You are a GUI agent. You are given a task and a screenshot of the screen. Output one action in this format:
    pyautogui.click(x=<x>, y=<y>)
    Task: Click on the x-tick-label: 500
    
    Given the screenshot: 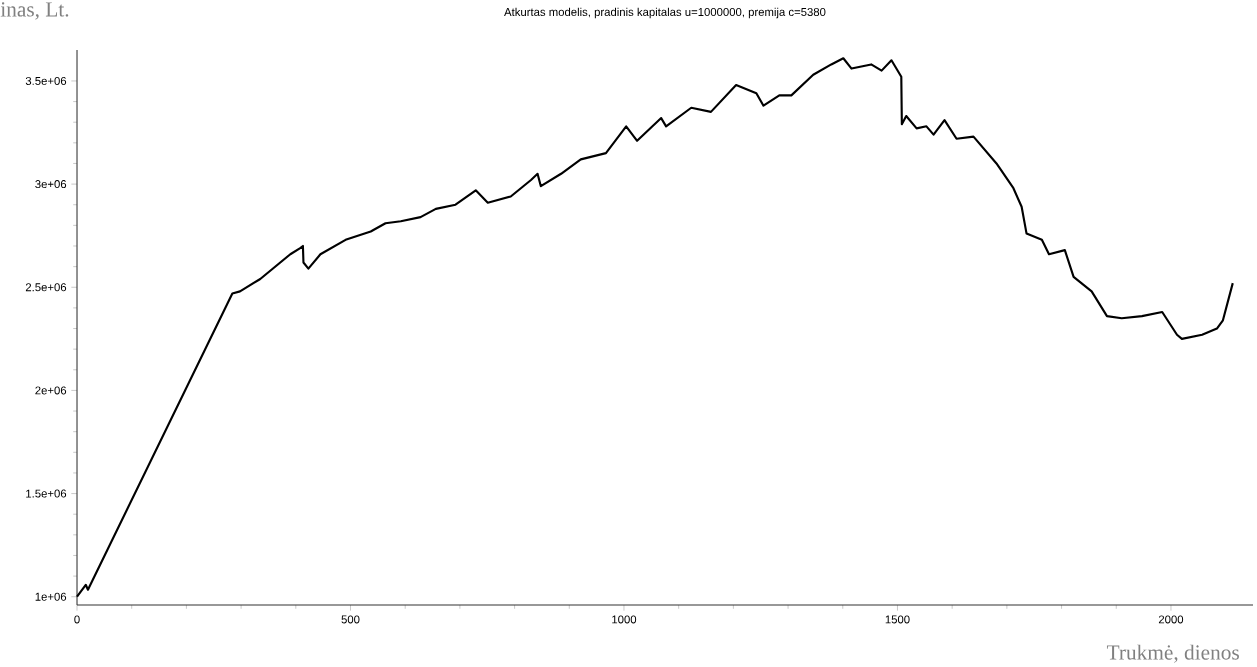 What is the action you would take?
    pyautogui.click(x=350, y=619)
    